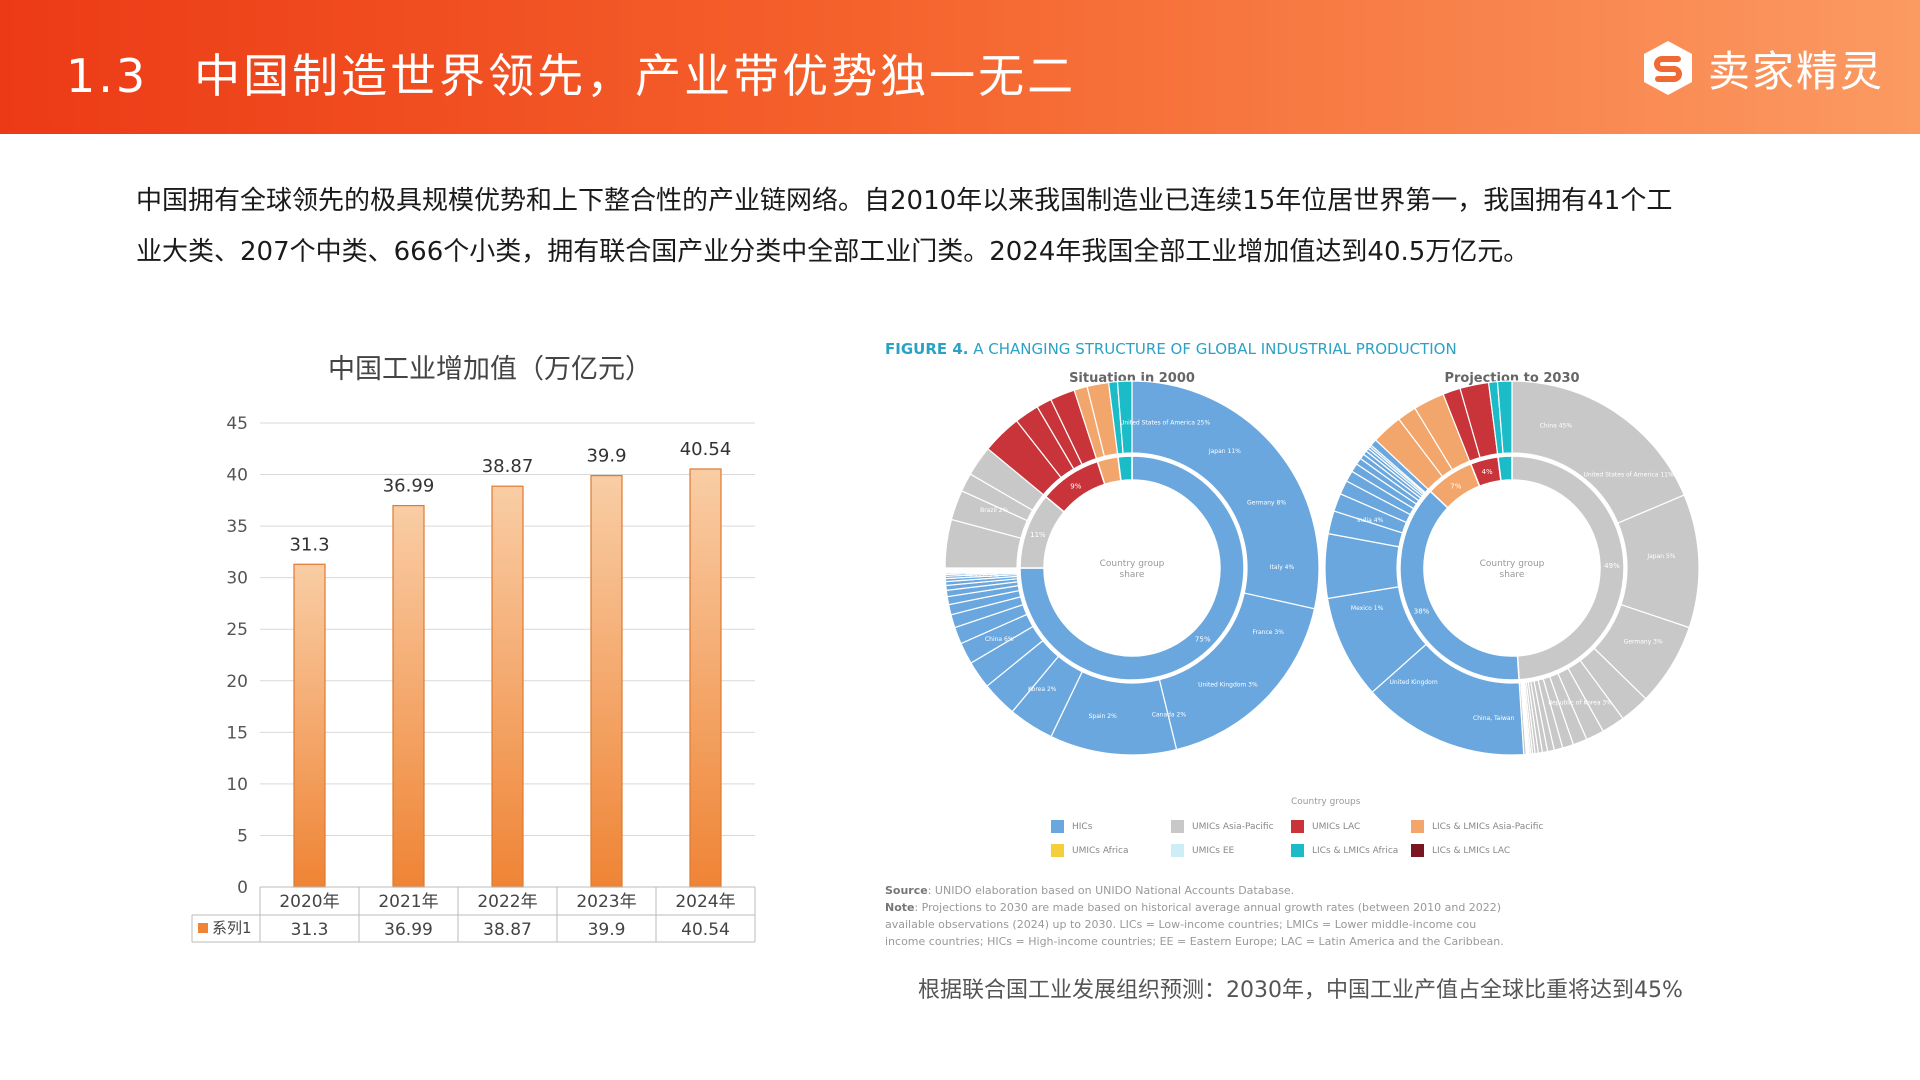 Image resolution: width=1920 pixels, height=1080 pixels. What do you see at coordinates (606, 456) in the screenshot?
I see `bar-data-label: 39.9` at bounding box center [606, 456].